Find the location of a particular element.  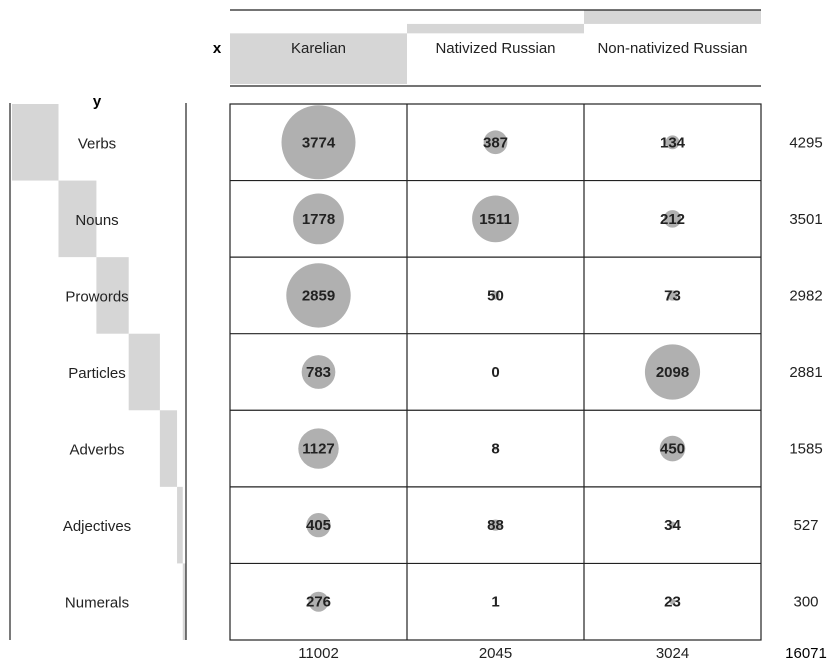

cell-value: 3774 is located at coordinates (319, 142).